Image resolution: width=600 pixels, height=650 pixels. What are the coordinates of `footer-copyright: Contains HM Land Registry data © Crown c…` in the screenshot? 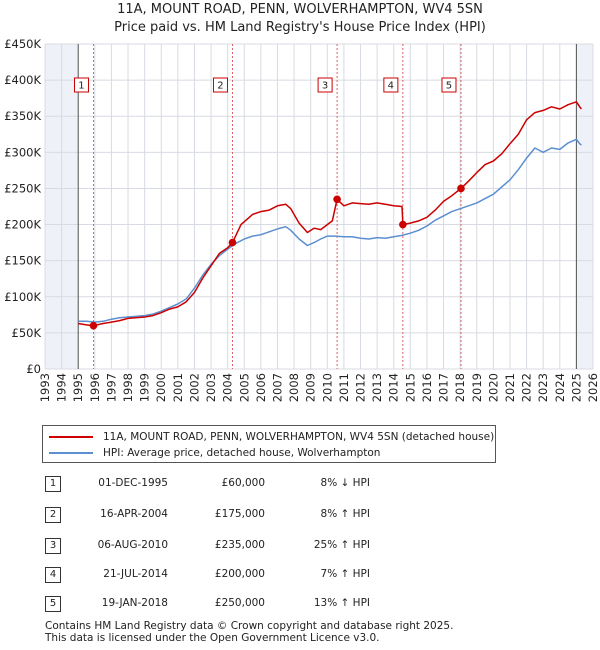 It's located at (249, 626).